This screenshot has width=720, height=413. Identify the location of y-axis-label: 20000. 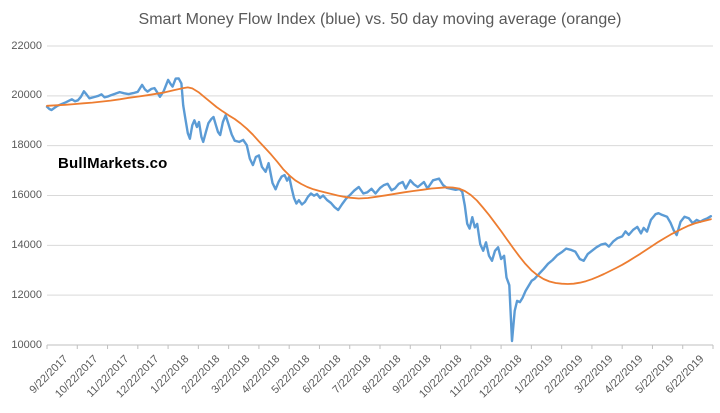
(26, 95).